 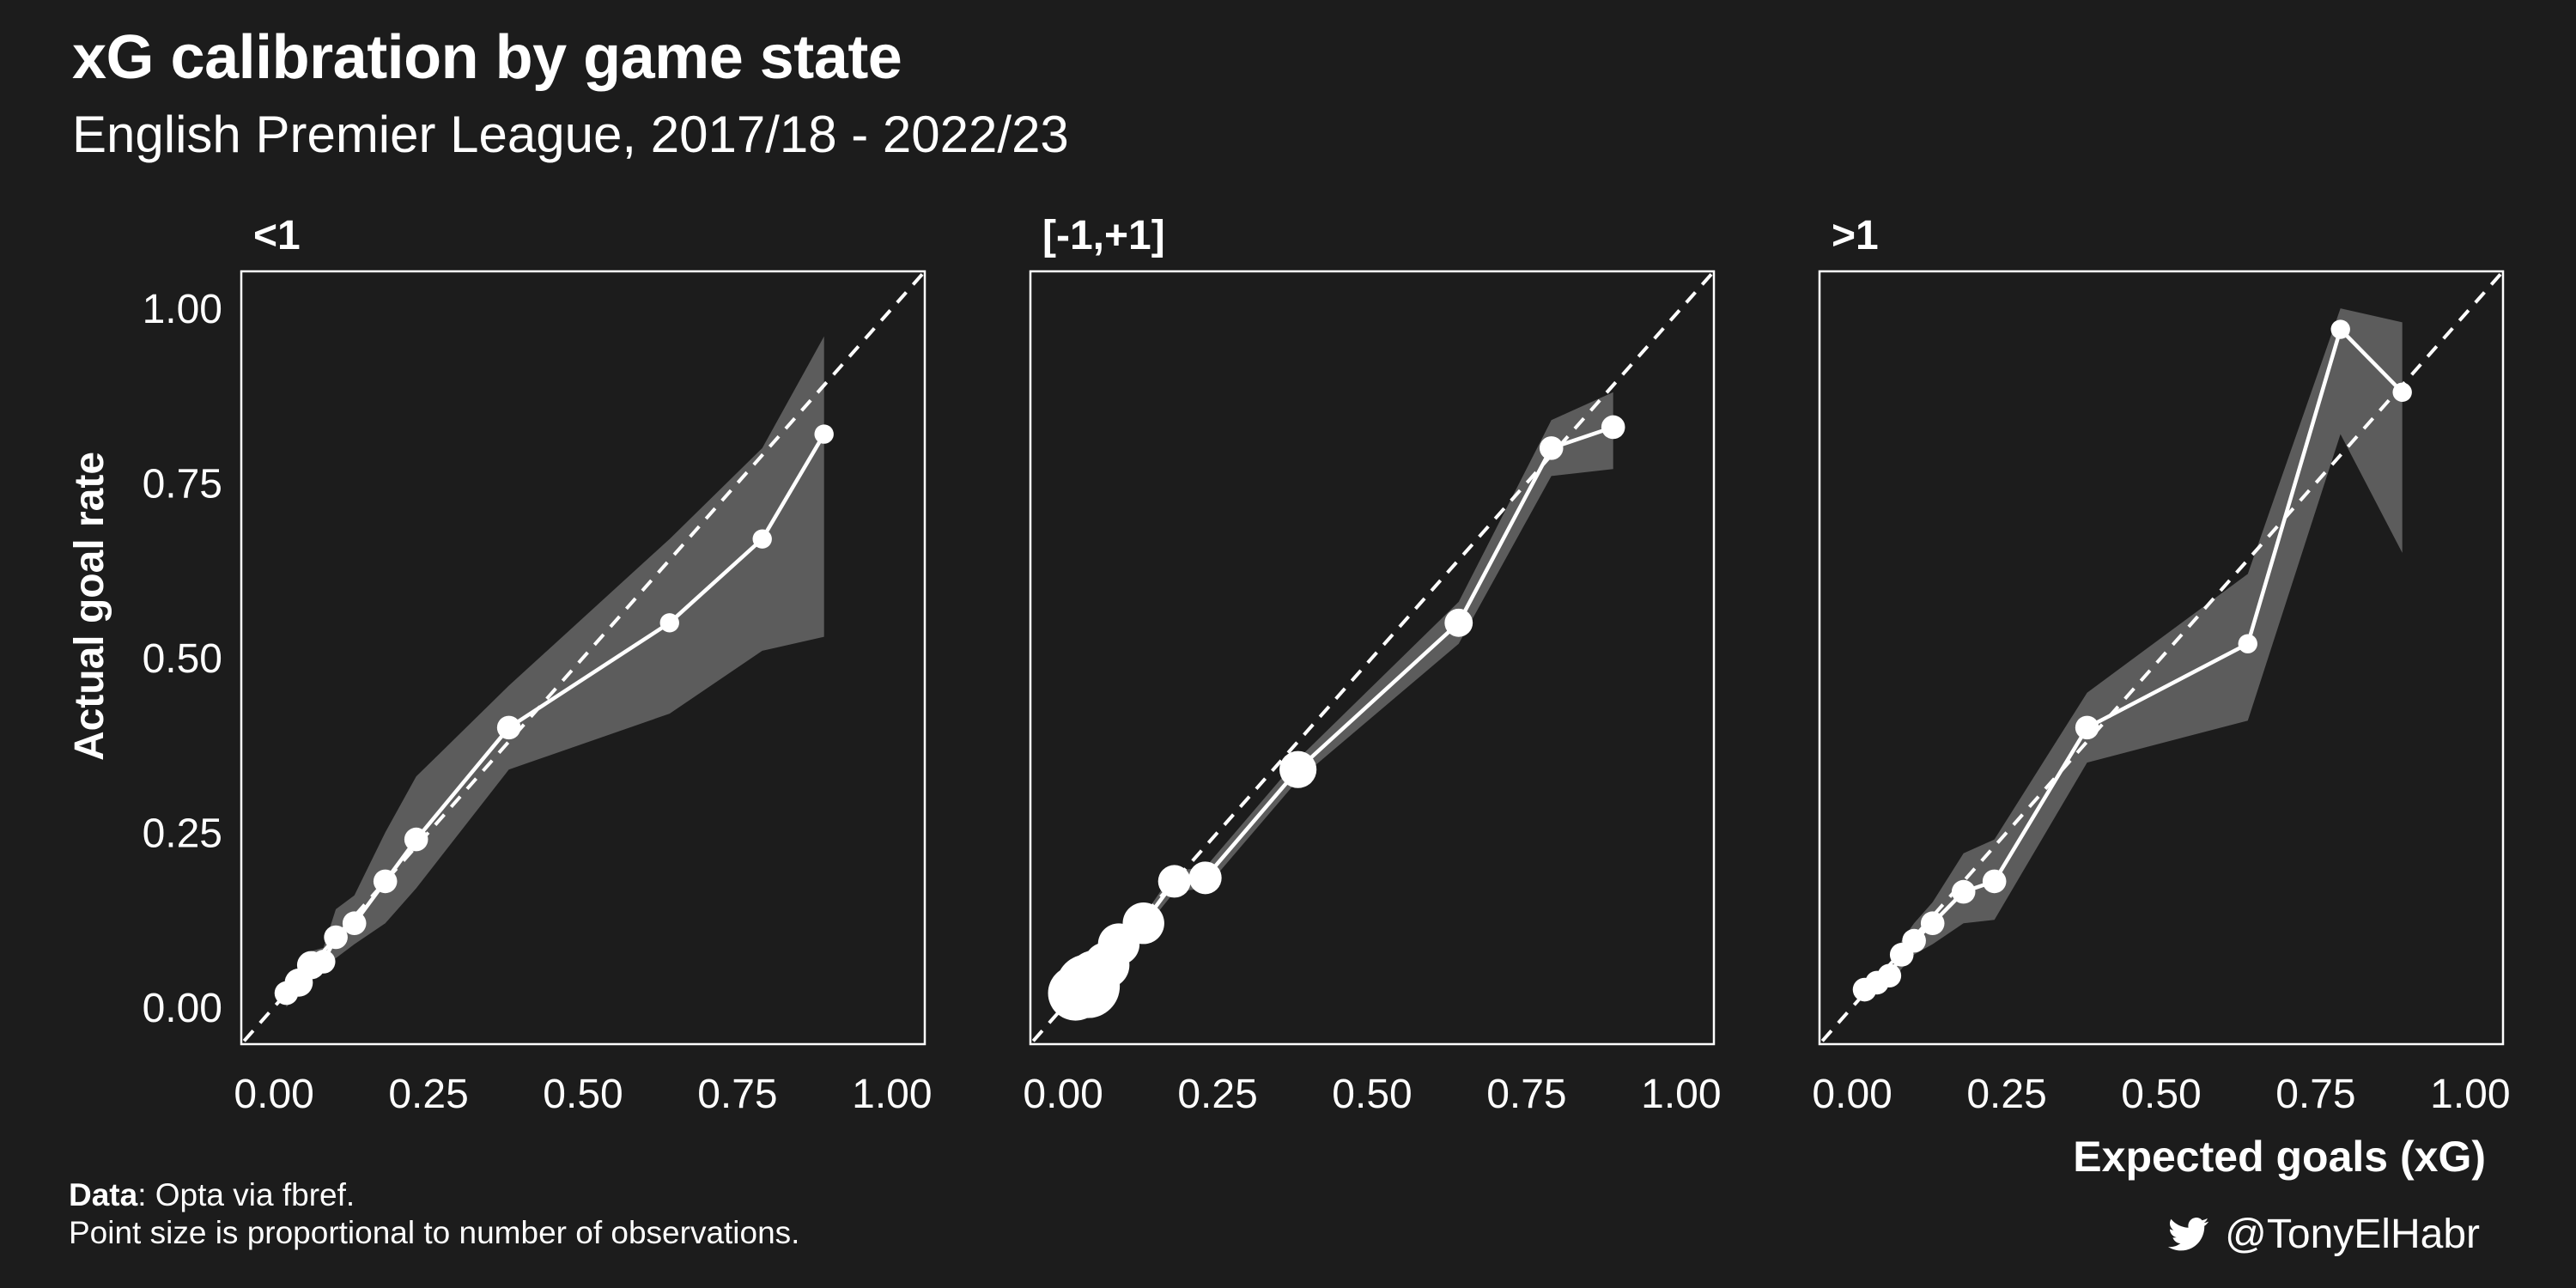 I want to click on x-axis-label: Expected goals (xG), so click(x=2280, y=1157).